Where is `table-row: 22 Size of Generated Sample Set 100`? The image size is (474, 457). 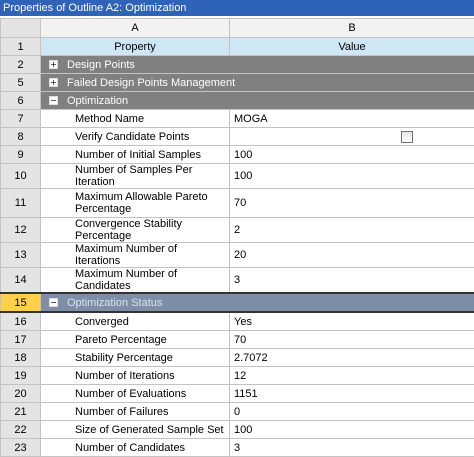
table-row: 22 Size of Generated Sample Set 100 is located at coordinates (237, 430).